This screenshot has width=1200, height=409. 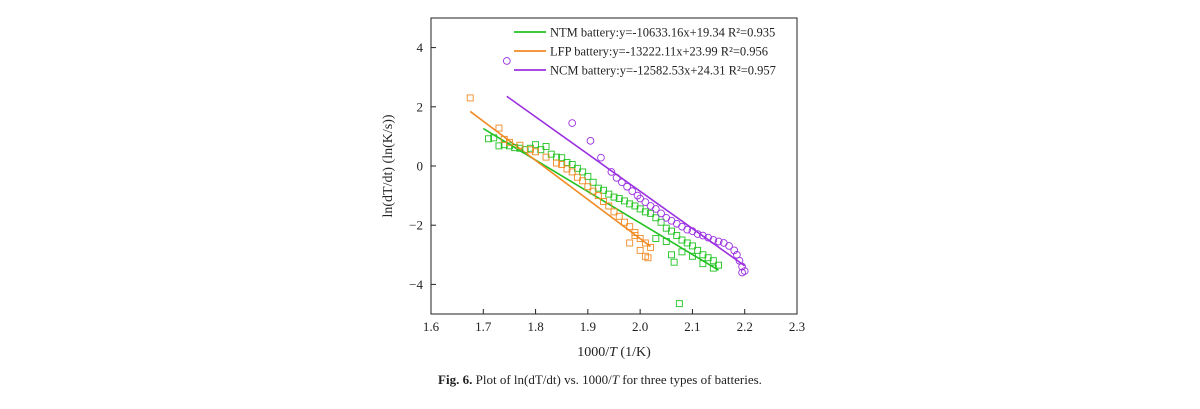 What do you see at coordinates (420, 106) in the screenshot?
I see `y-tick-label: 2` at bounding box center [420, 106].